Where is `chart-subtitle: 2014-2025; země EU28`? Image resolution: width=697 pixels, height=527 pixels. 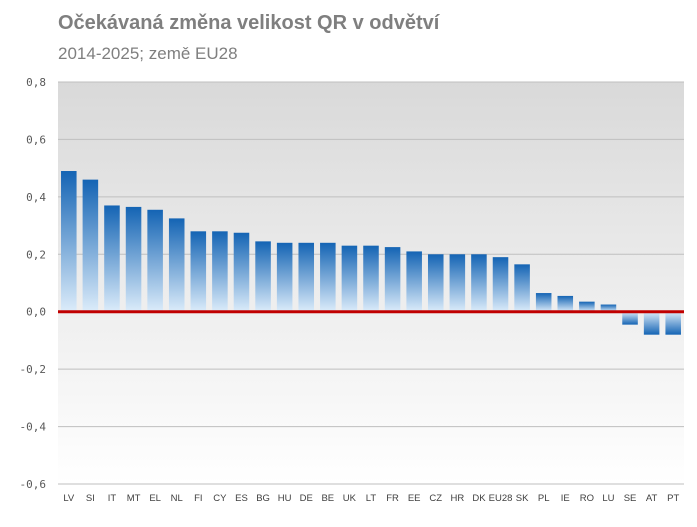 chart-subtitle: 2014-2025; země EU28 is located at coordinates (148, 53).